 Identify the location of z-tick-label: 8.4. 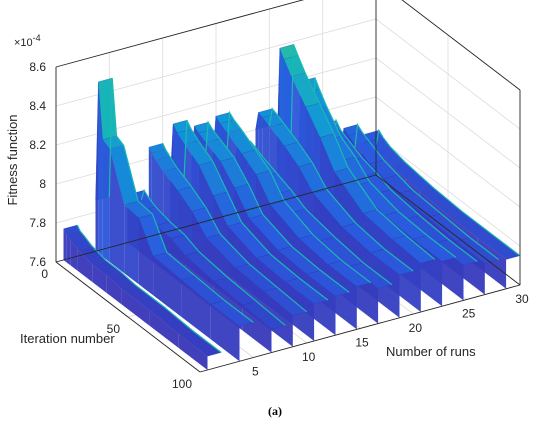
(37, 106).